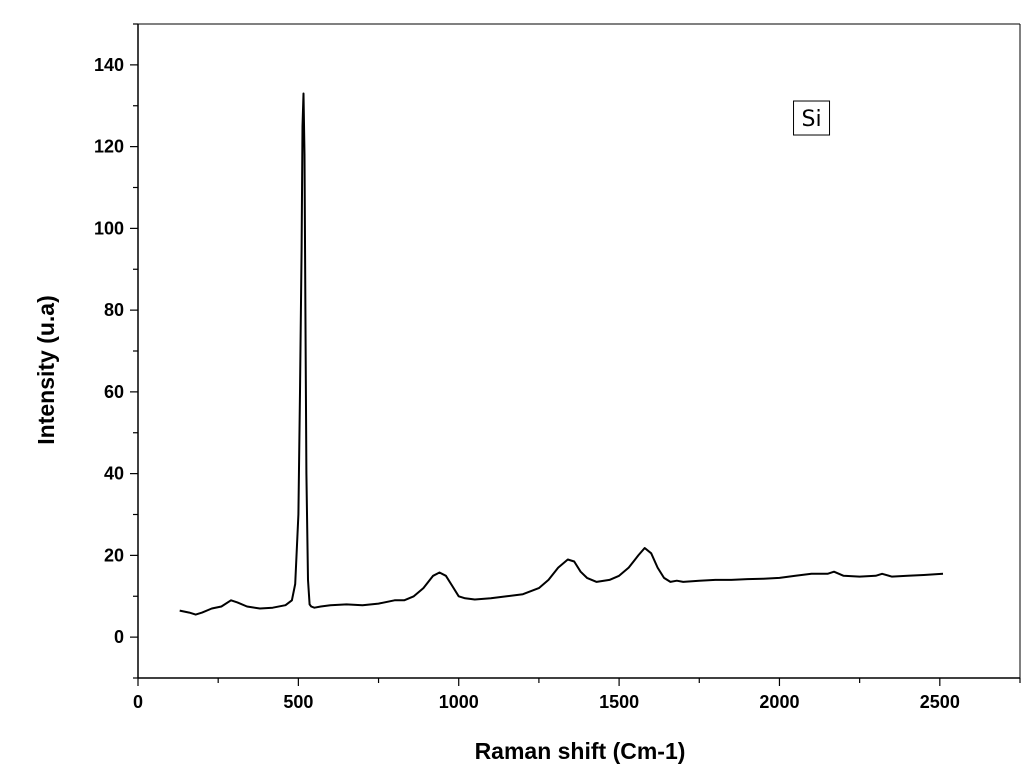 This screenshot has height=773, width=1034. Describe the element at coordinates (119, 637) in the screenshot. I see `y-tick-label: 0` at that location.